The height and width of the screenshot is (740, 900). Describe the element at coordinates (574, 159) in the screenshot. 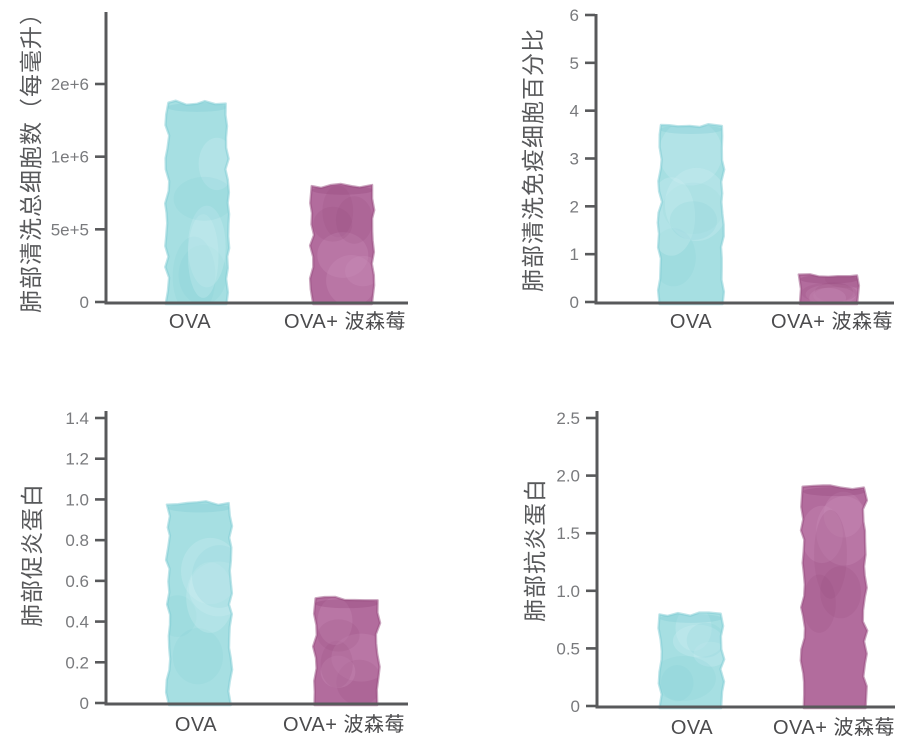

I see `y-tick-label: 3` at that location.